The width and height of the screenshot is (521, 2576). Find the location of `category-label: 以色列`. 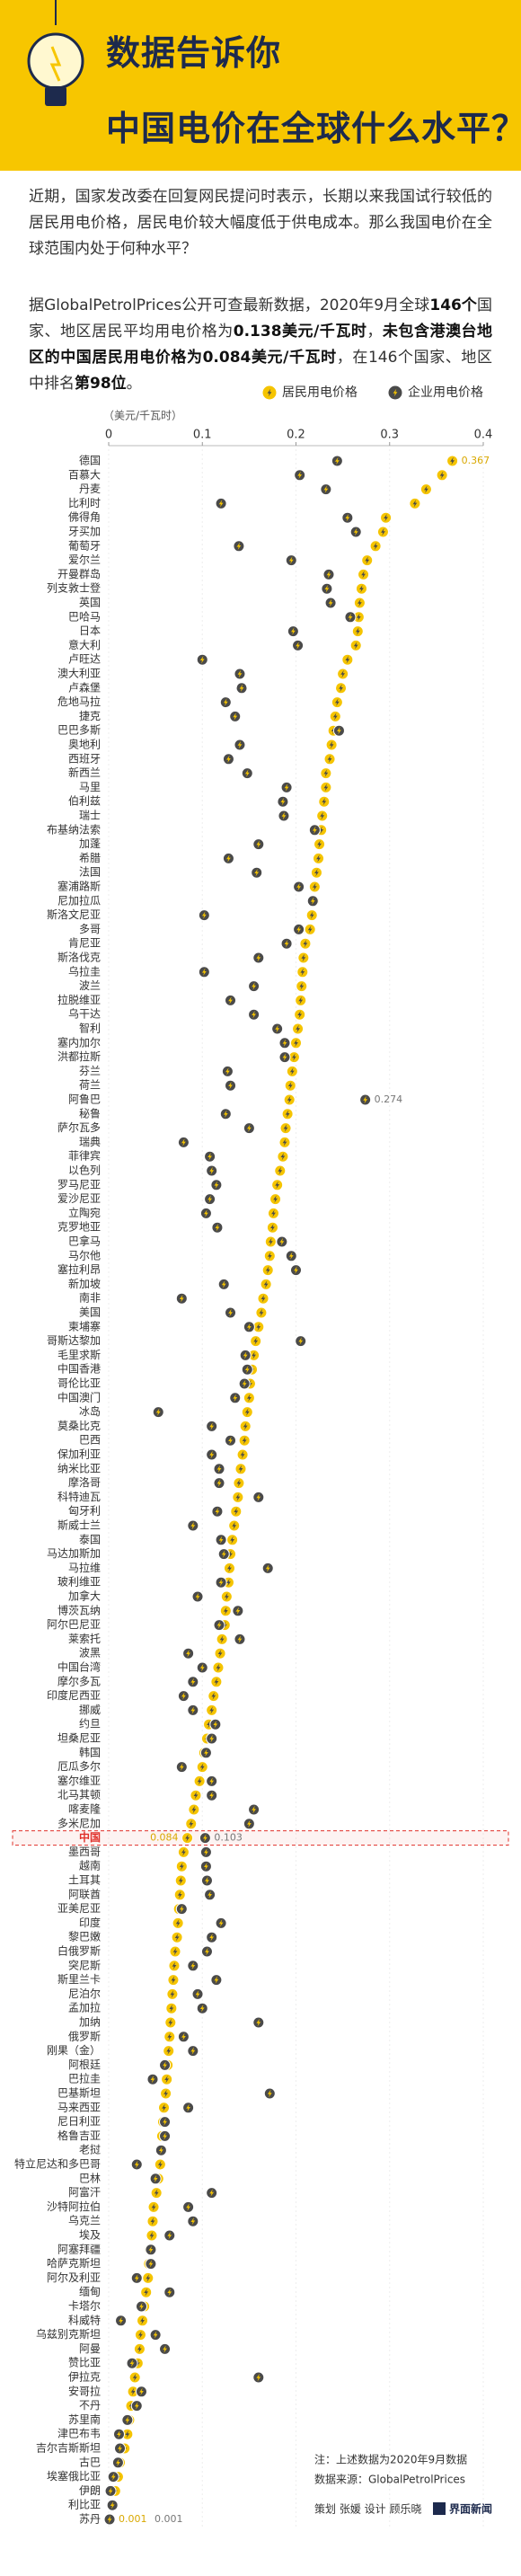

category-label: 以色列 is located at coordinates (84, 1170).